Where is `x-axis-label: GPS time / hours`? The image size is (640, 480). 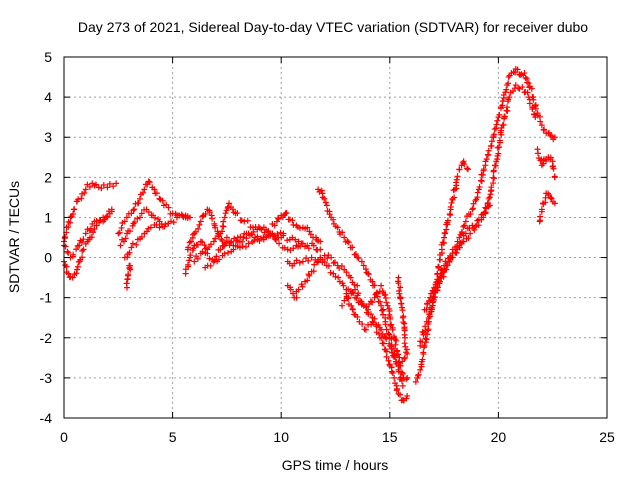 x-axis-label: GPS time / hours is located at coordinates (335, 465).